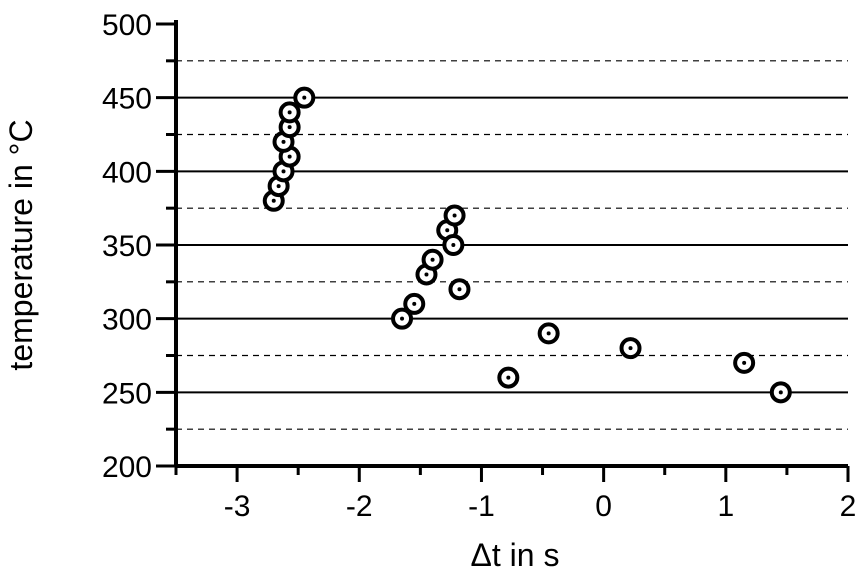 The image size is (860, 576). Describe the element at coordinates (127, 246) in the screenshot. I see `y-tick-label: 350` at that location.